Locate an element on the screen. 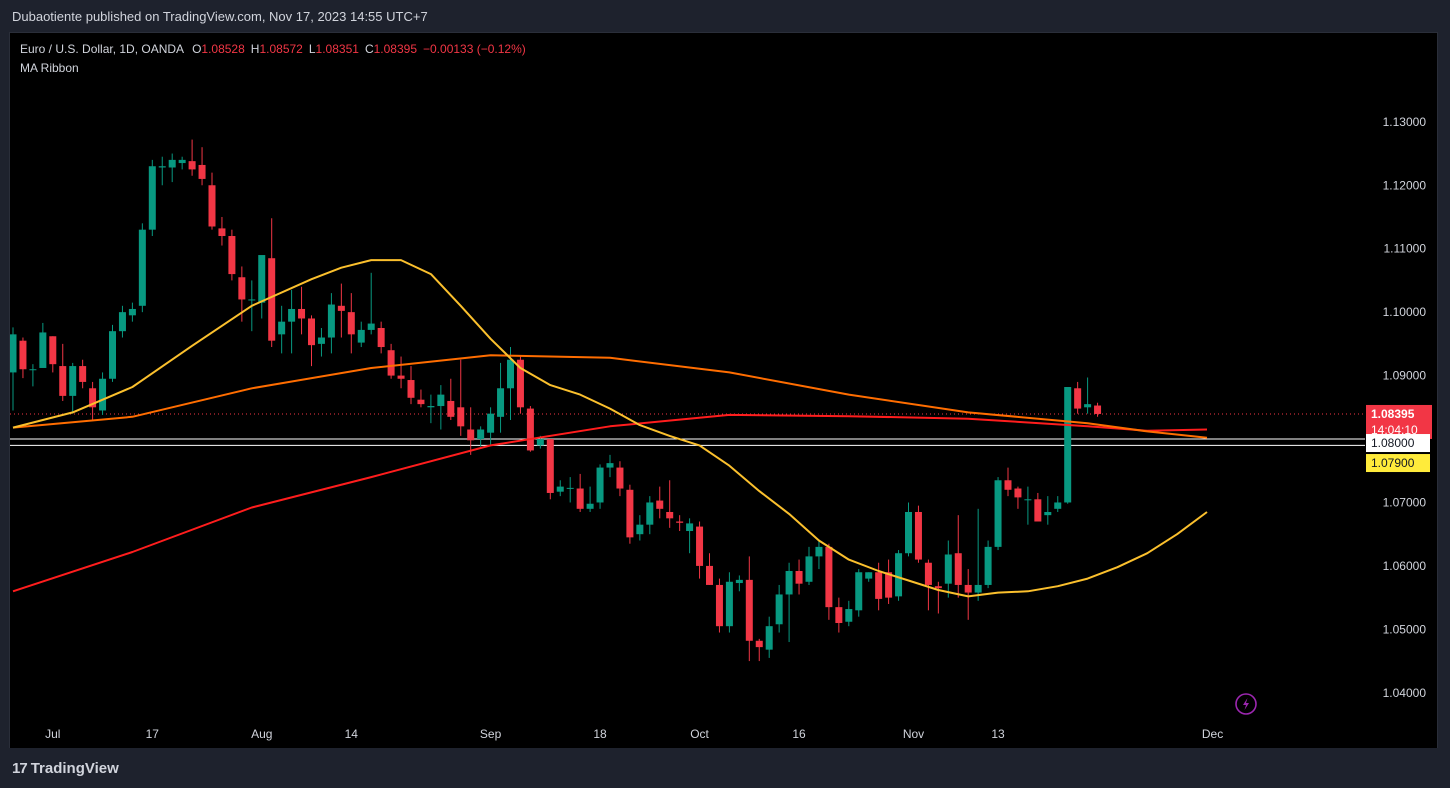 The image size is (1450, 788). symbol-name: Euro / U.S. Dollar, 1D, OANDA is located at coordinates (102, 49).